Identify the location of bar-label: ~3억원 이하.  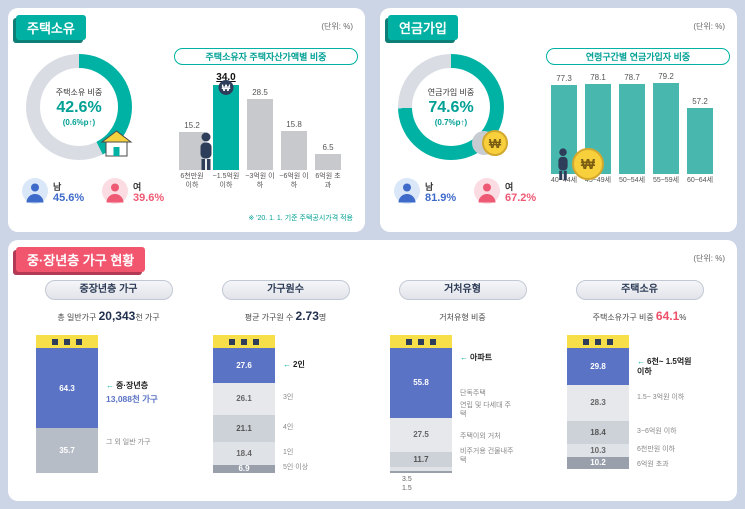
(260, 181).